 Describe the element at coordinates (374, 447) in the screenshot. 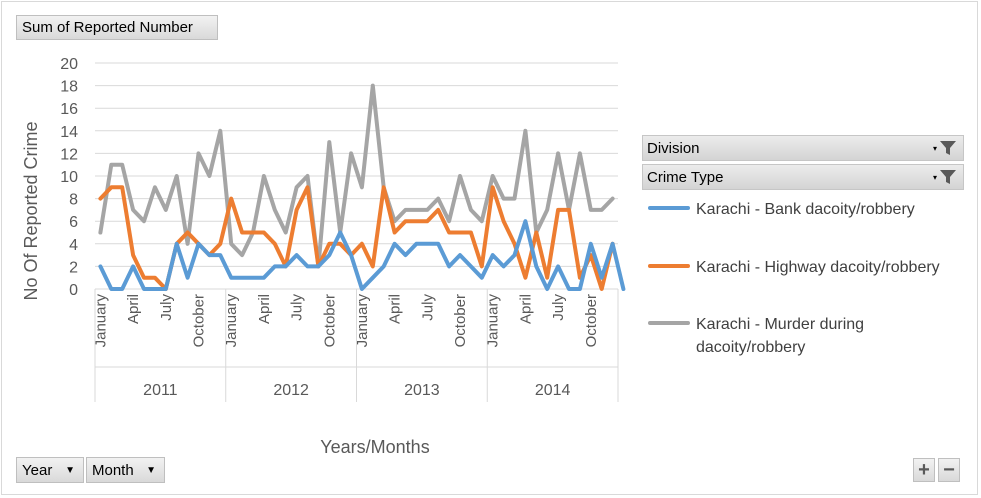

I see `x-axis-title: Years/Months` at that location.